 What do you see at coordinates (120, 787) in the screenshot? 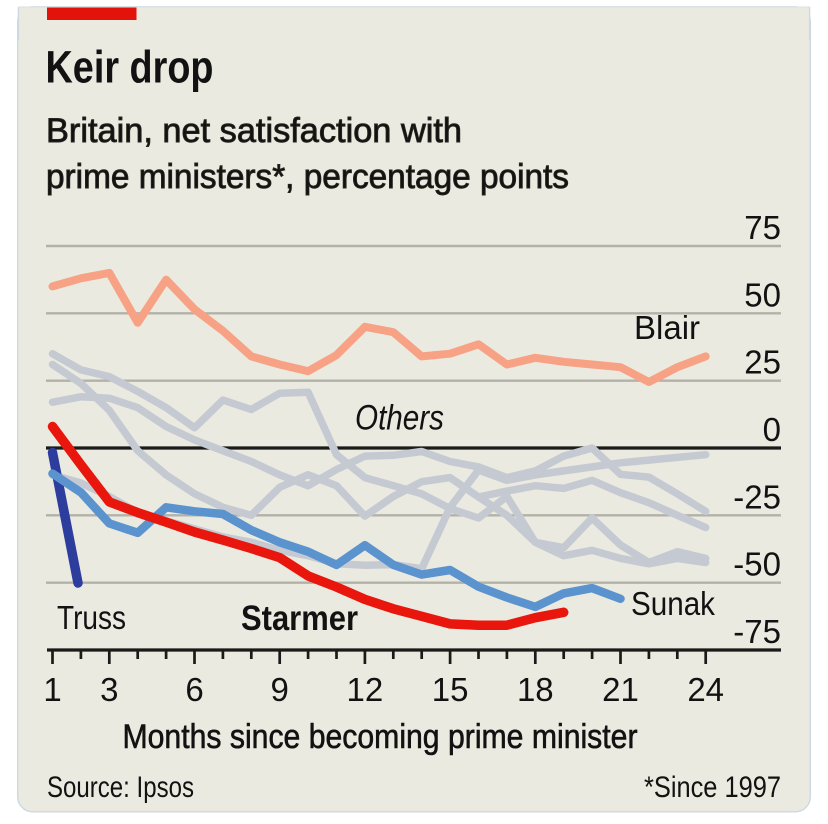
I see `svg-text: Source: Ipsos` at bounding box center [120, 787].